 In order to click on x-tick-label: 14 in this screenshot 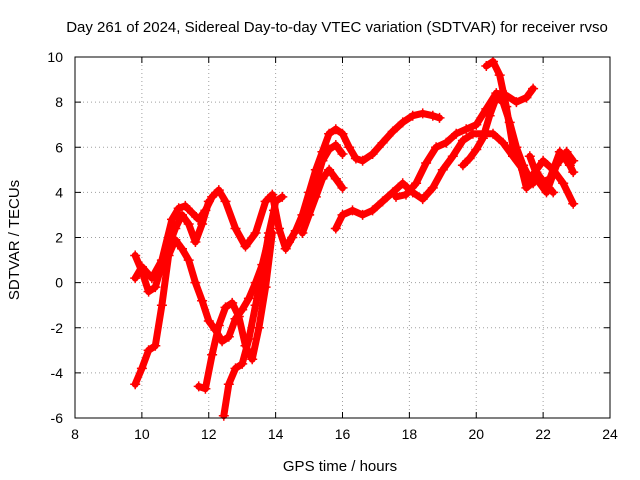, I will do `click(276, 434)`.